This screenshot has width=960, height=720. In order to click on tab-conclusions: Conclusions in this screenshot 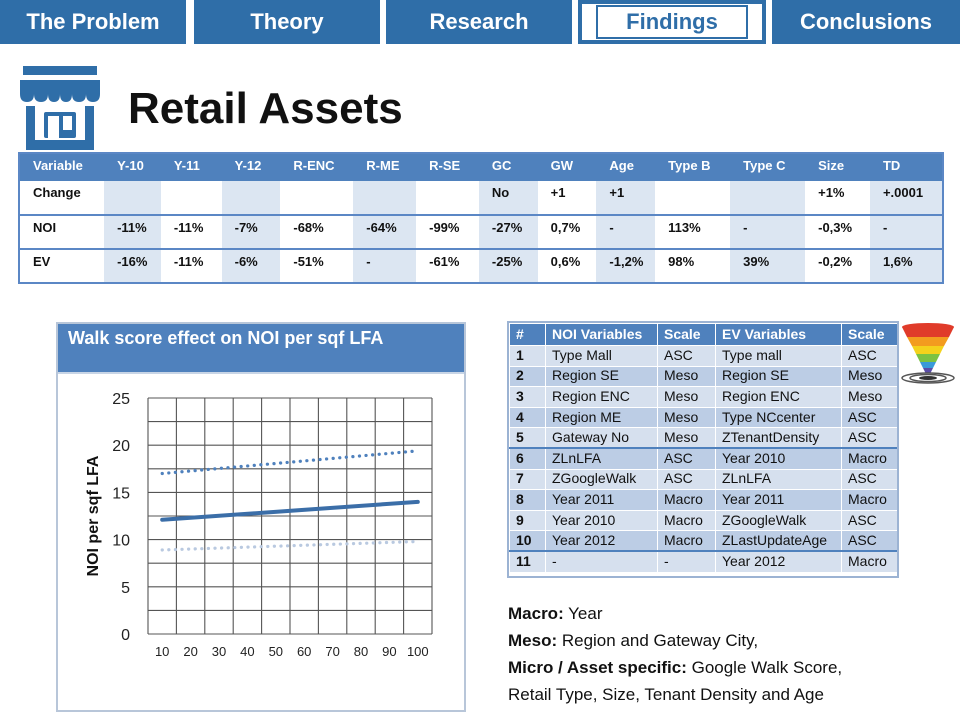, I will do `click(866, 22)`.